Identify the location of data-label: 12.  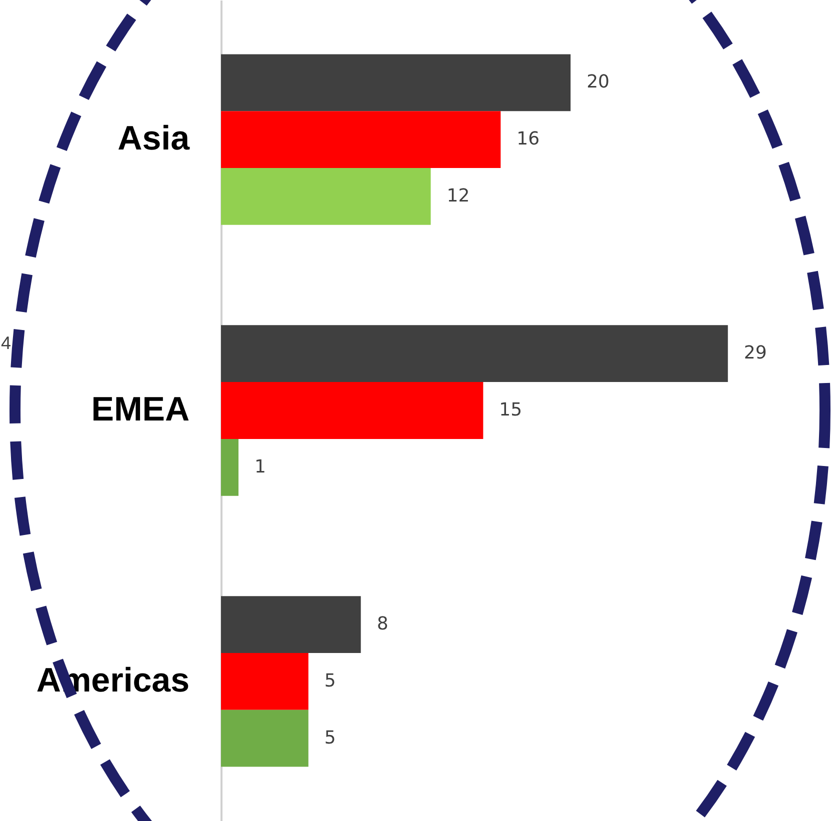
(458, 195).